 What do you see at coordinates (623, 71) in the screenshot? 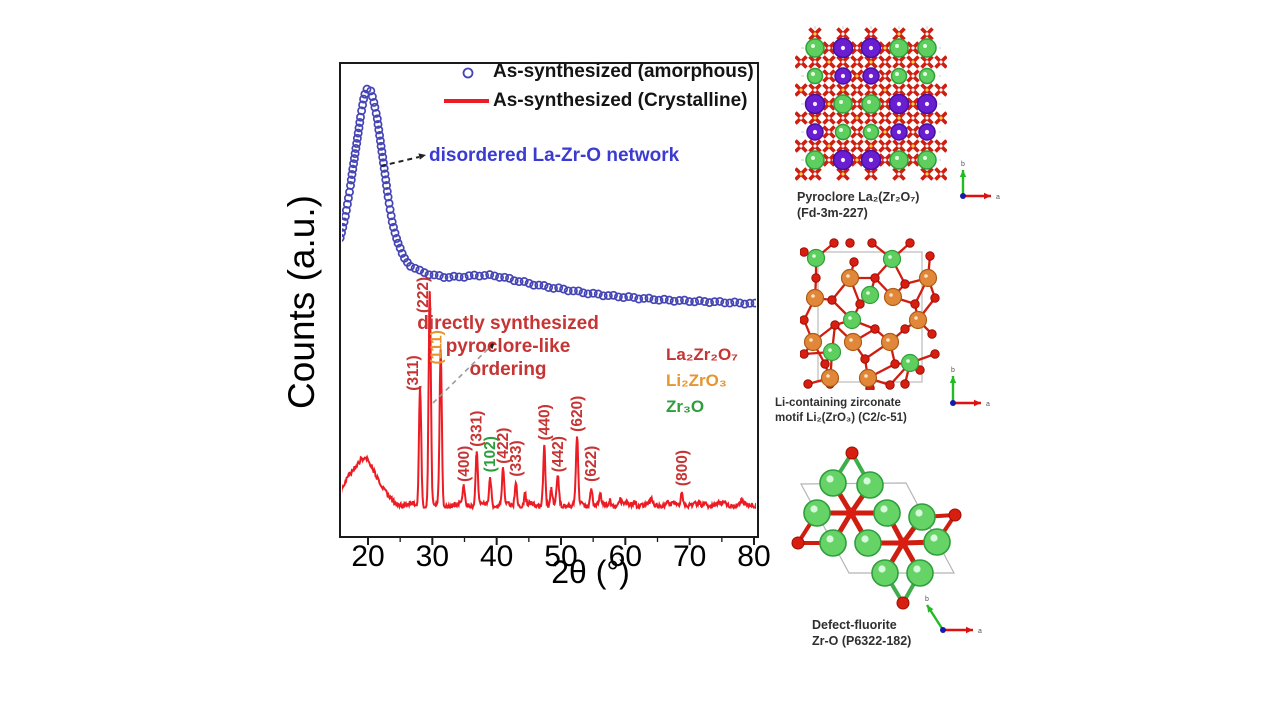
I see `legend-amorphous-label: As-synthesized (amorphous)` at bounding box center [623, 71].